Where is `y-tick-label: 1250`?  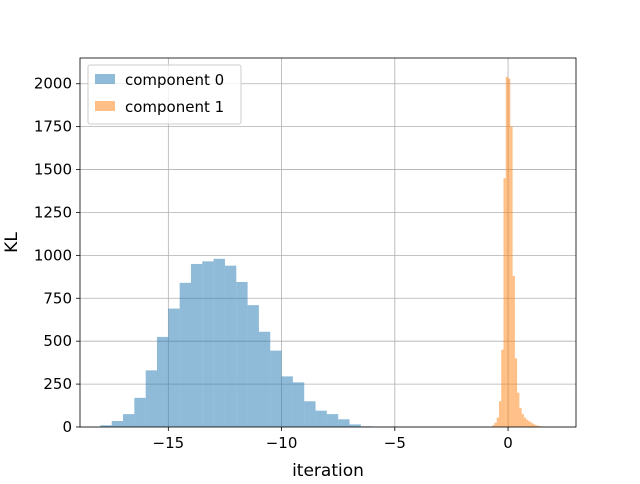
y-tick-label: 1250 is located at coordinates (53, 212).